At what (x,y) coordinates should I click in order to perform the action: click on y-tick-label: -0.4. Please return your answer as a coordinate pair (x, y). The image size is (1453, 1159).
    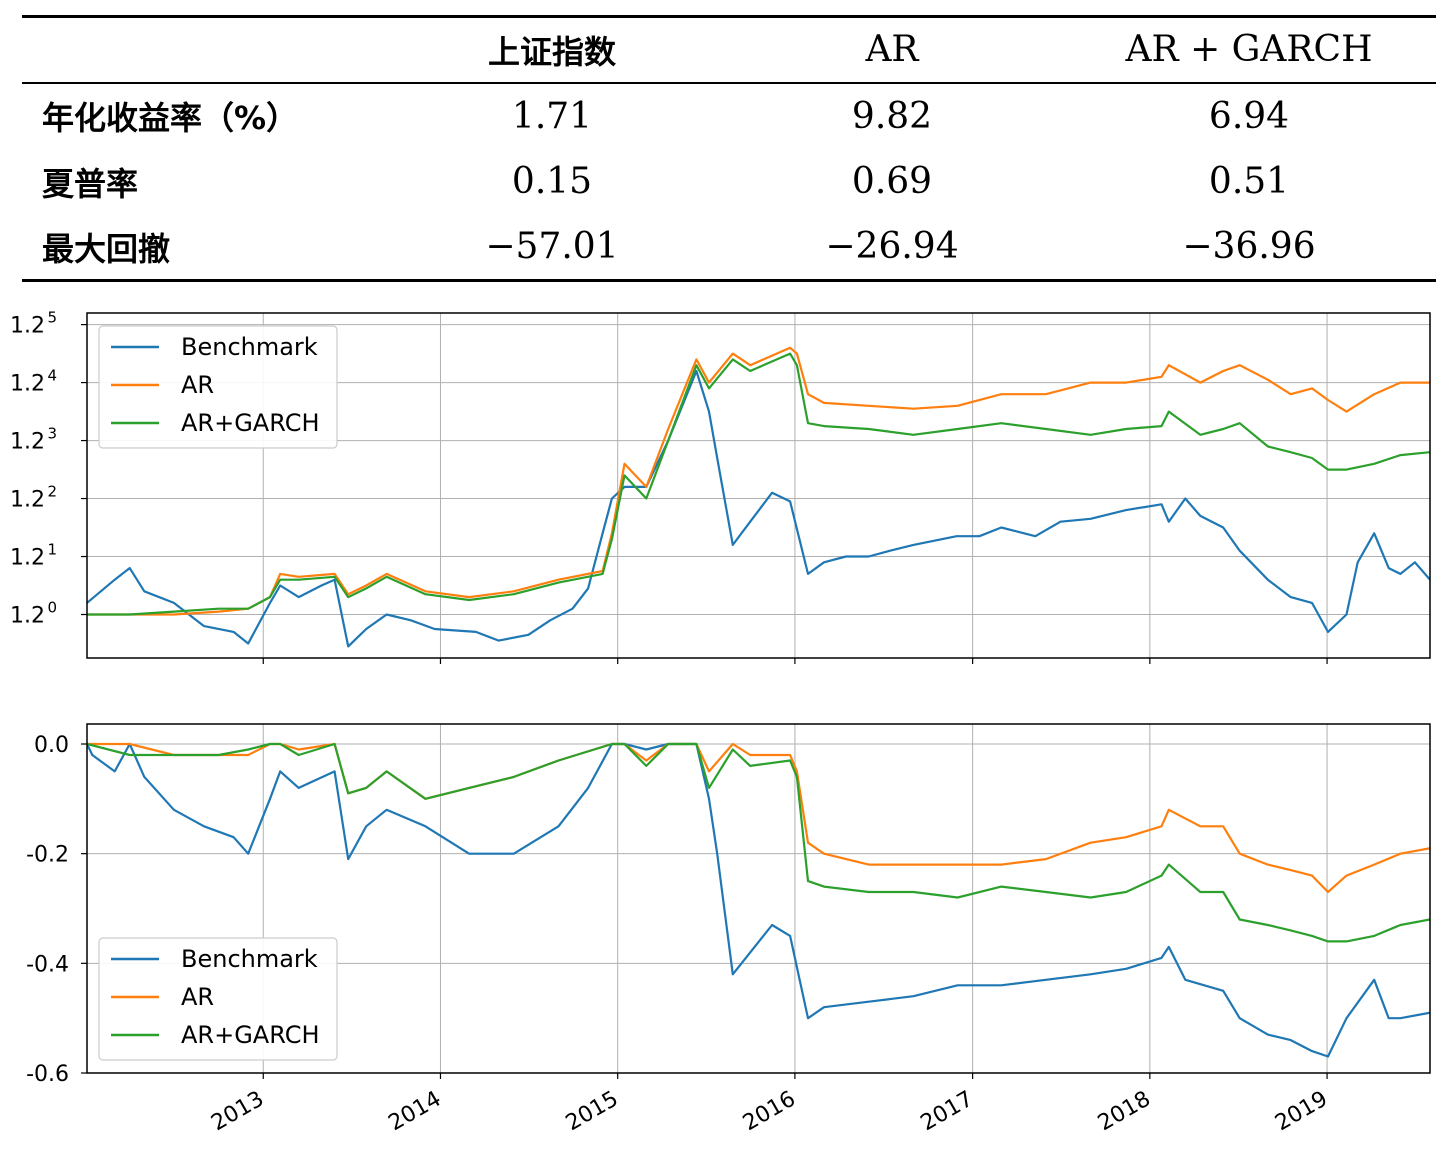
    Looking at the image, I should click on (47, 964).